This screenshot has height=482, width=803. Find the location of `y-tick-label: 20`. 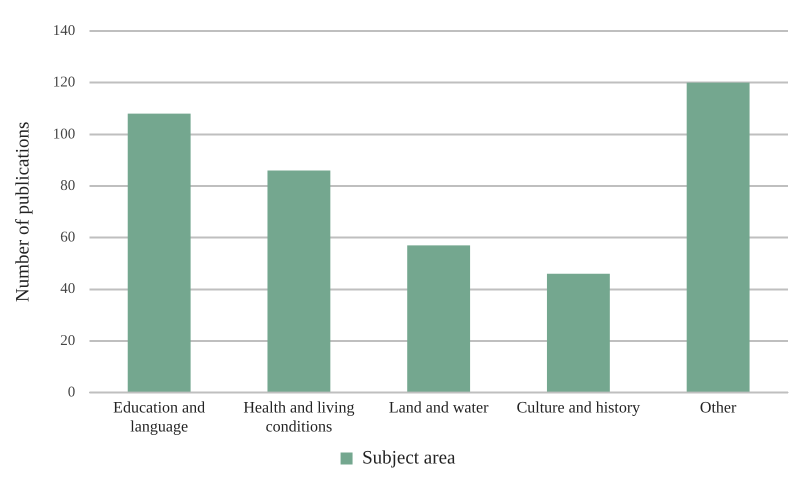

y-tick-label: 20 is located at coordinates (68, 340).